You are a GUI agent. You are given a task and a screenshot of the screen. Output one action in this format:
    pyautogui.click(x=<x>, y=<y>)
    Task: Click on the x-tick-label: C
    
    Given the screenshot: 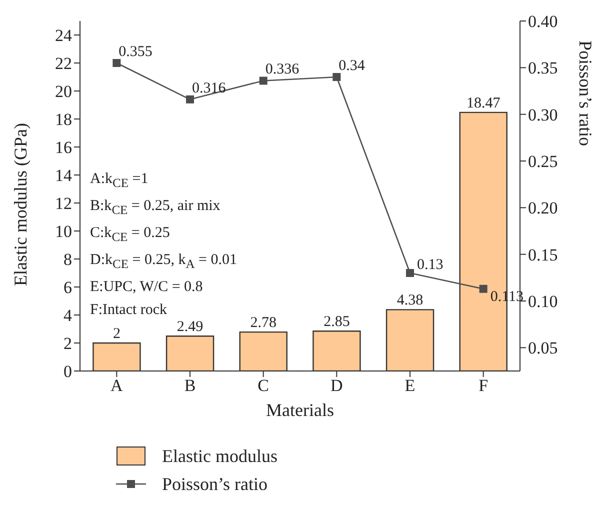 What is the action you would take?
    pyautogui.click(x=264, y=386)
    